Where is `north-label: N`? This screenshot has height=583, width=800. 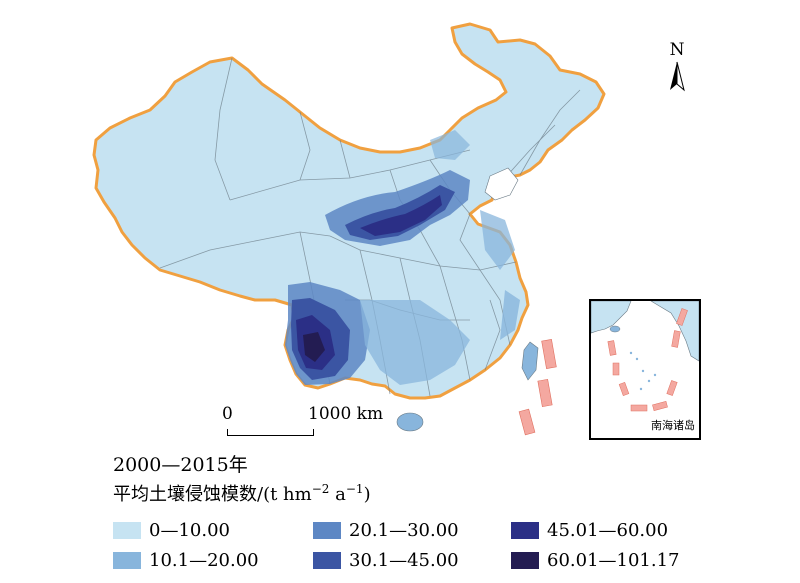 north-label: N is located at coordinates (677, 50).